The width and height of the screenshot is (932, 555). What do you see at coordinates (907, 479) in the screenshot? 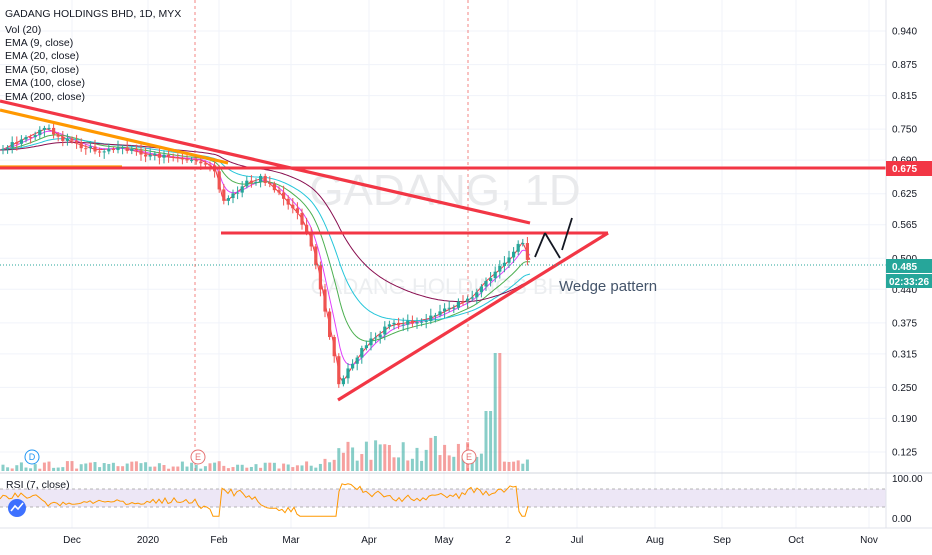
I see `rsi-tick-100: 100.00` at bounding box center [907, 479].